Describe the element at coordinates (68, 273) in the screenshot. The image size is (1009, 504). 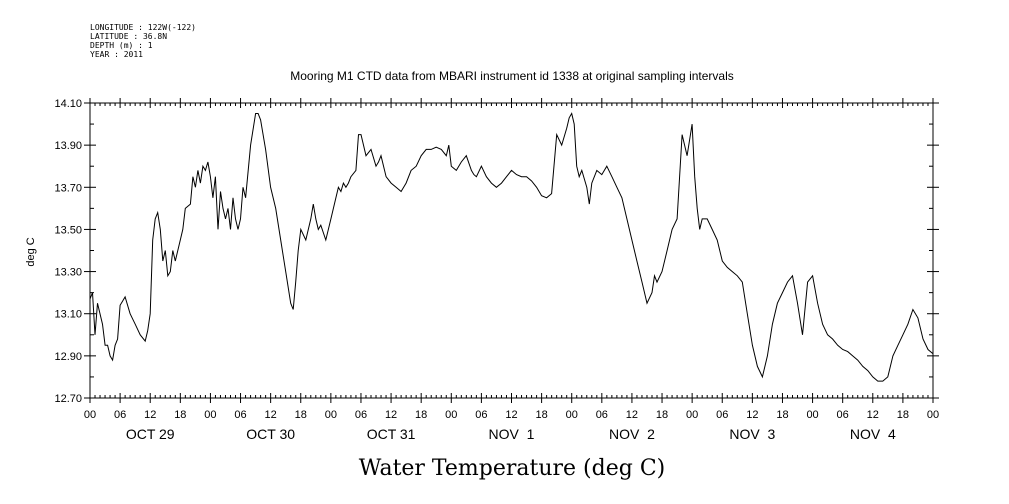
I see `y-tick-label: 13.30` at that location.